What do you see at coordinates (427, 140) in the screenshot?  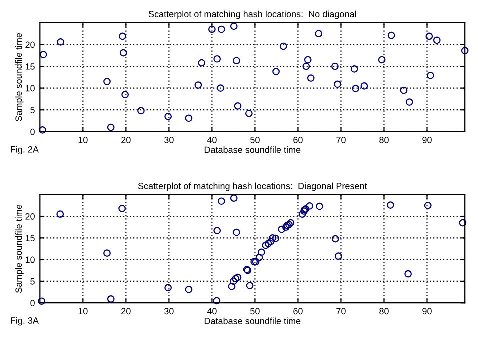 I see `x-tick-label: 90` at bounding box center [427, 140].